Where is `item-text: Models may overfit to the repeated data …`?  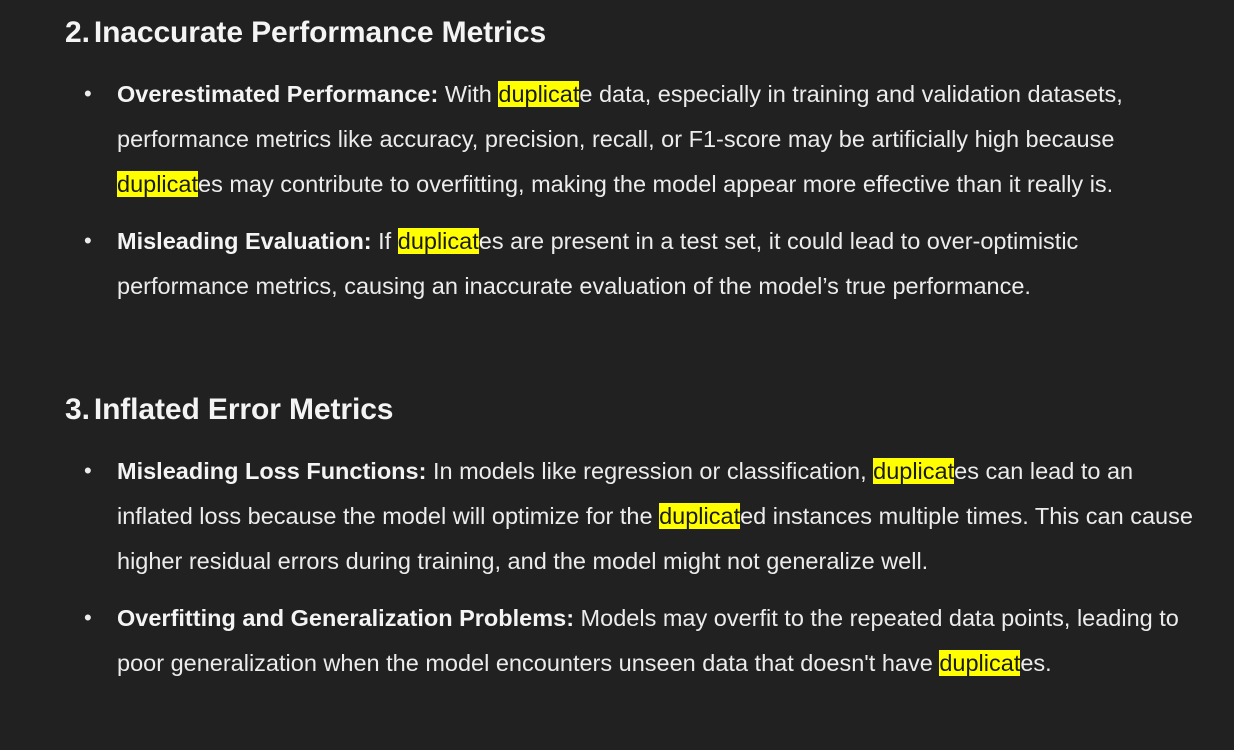
item-text: Models may overfit to the repeated data … is located at coordinates (648, 641).